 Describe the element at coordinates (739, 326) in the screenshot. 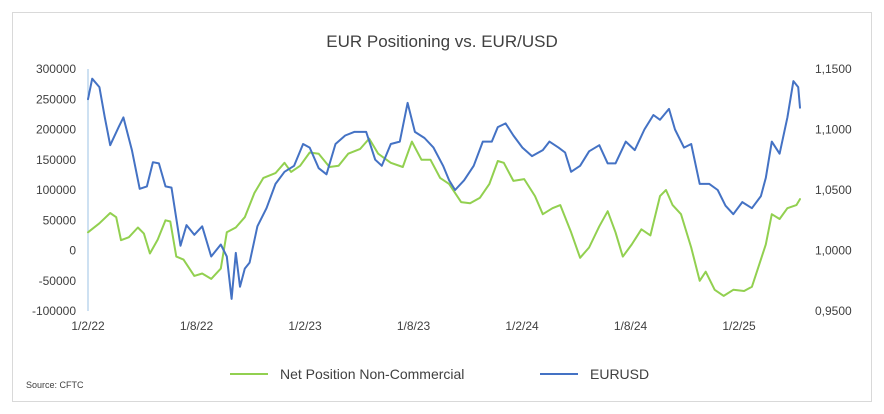

I see `x-tick-label: 1/2/25` at that location.